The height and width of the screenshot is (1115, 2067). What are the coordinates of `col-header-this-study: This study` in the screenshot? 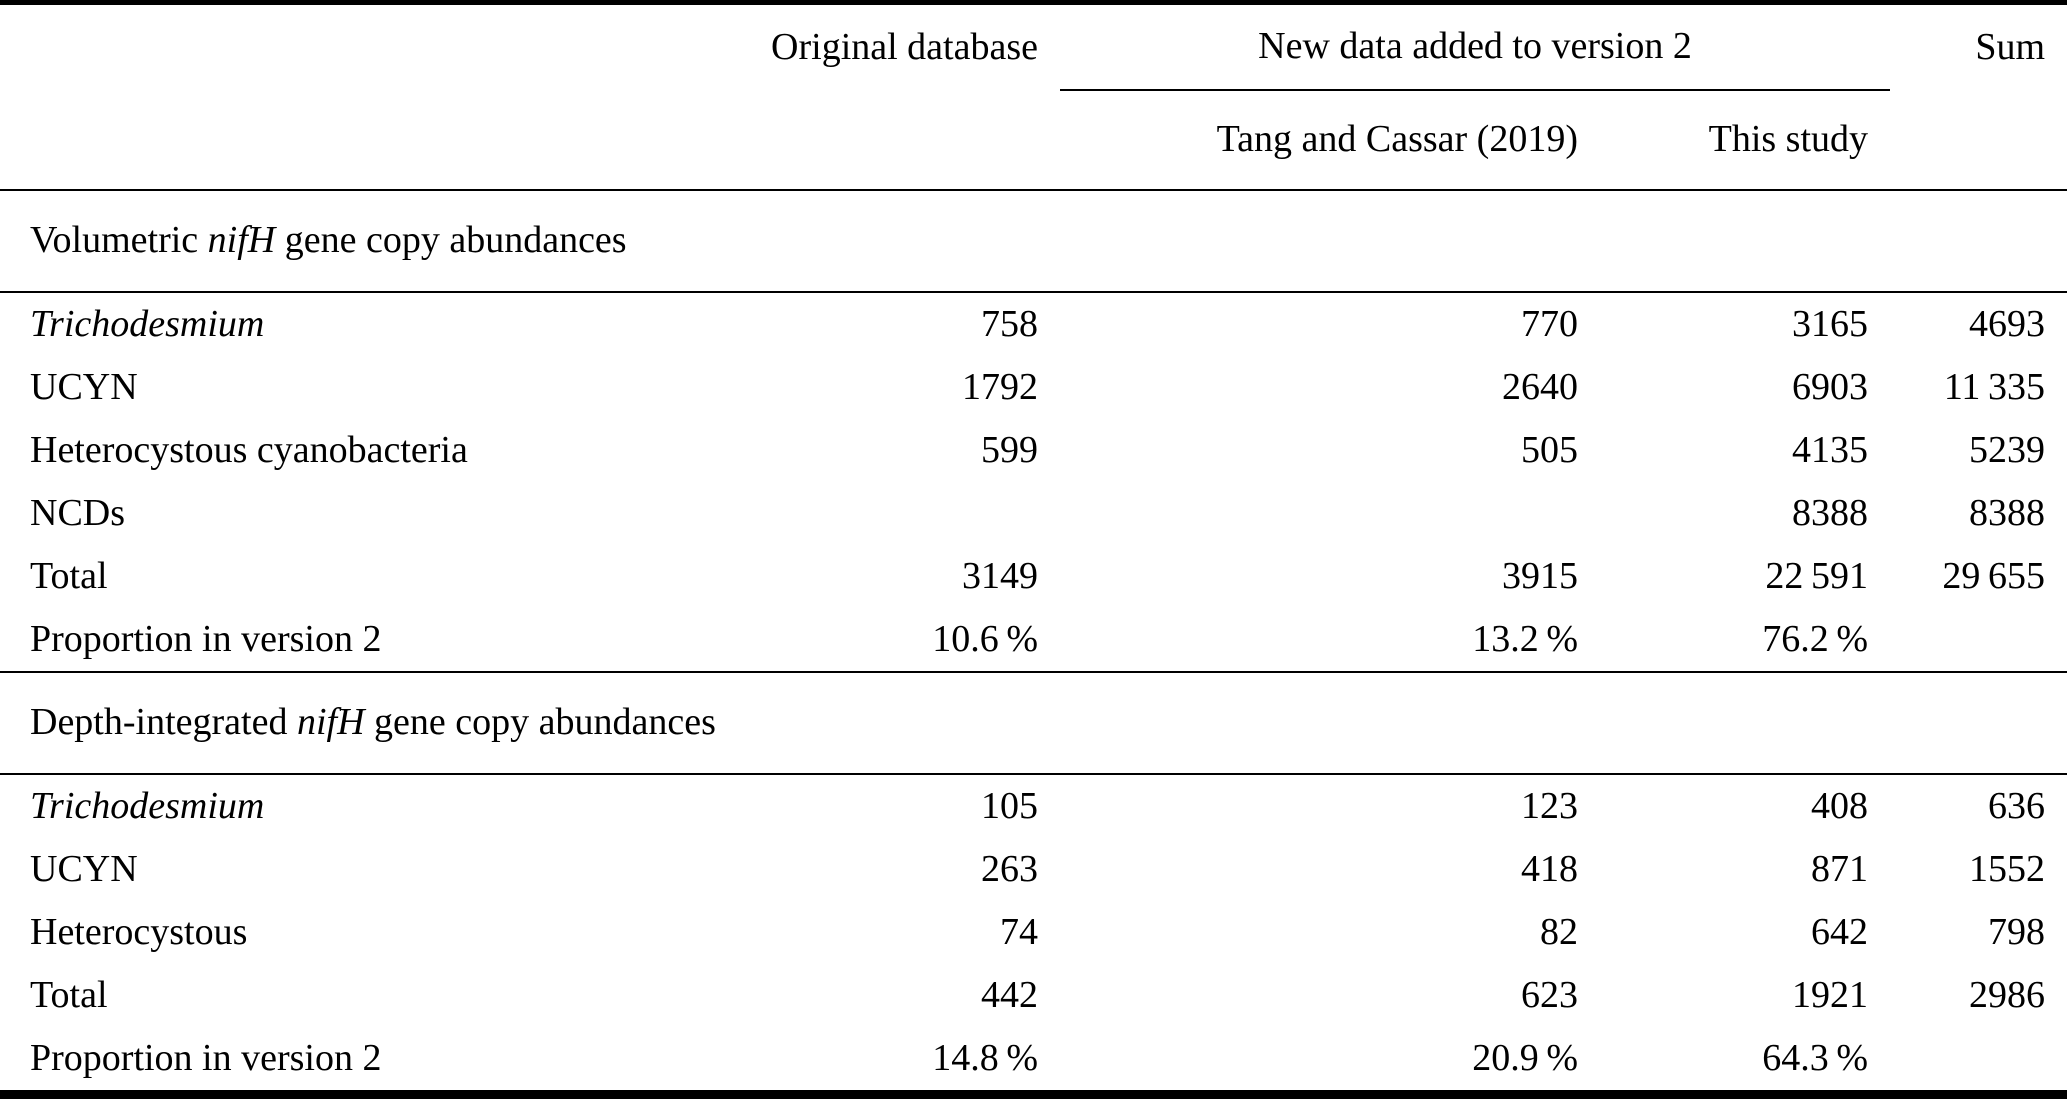 It's located at (1788, 139).